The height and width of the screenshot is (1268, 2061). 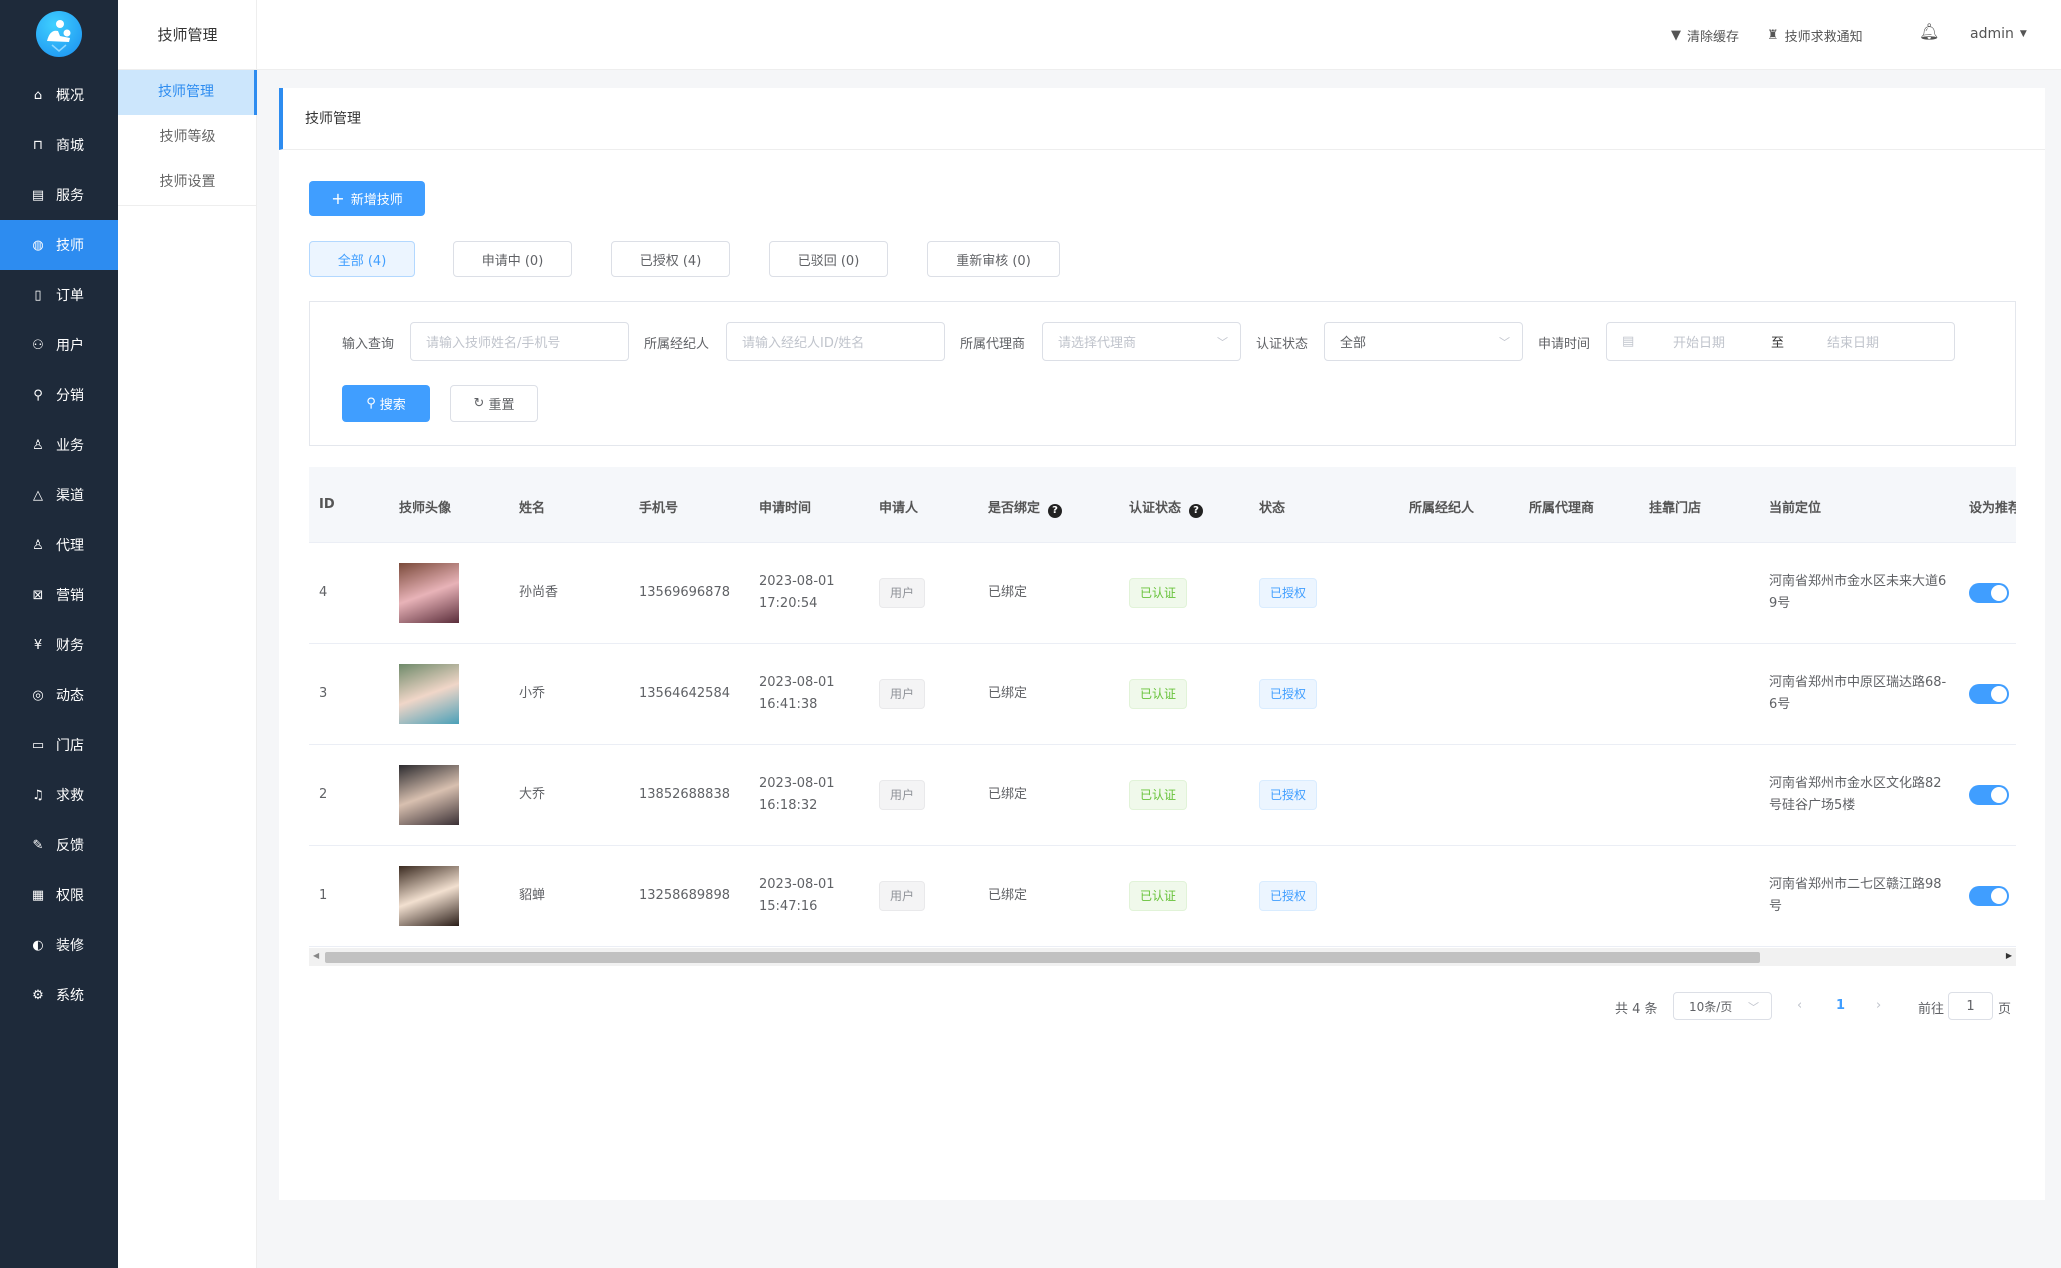 I want to click on page-unit-label: 页, so click(x=2005, y=1009).